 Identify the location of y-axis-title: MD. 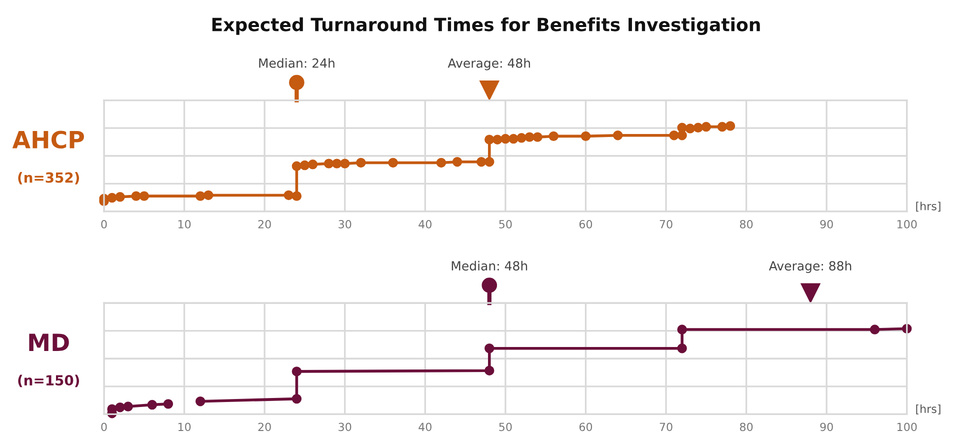
(49, 342).